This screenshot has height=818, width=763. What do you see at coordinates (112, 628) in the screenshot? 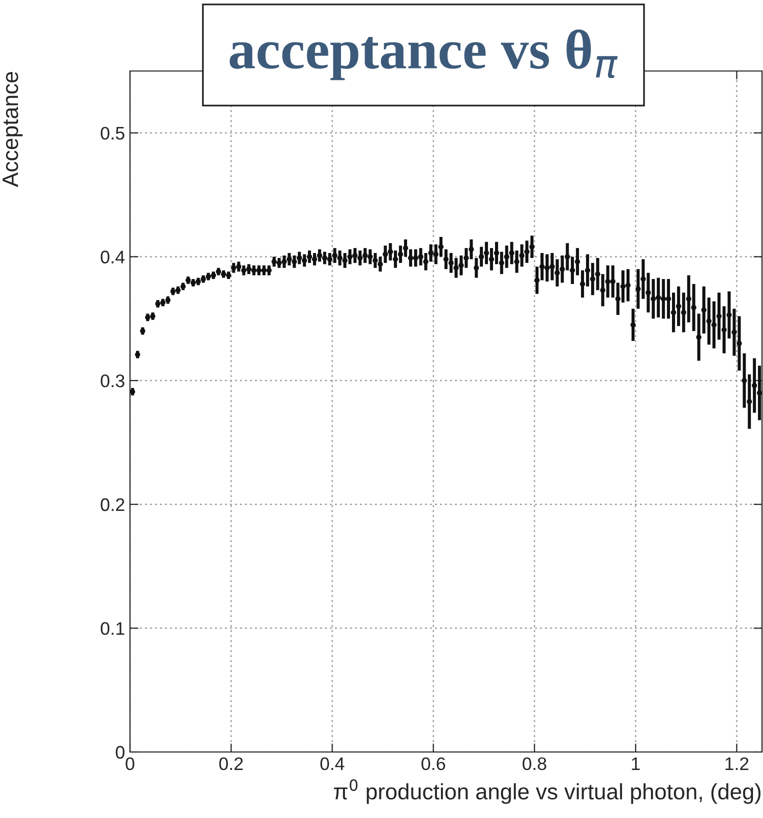
I see `y-tick-label: 0.1` at bounding box center [112, 628].